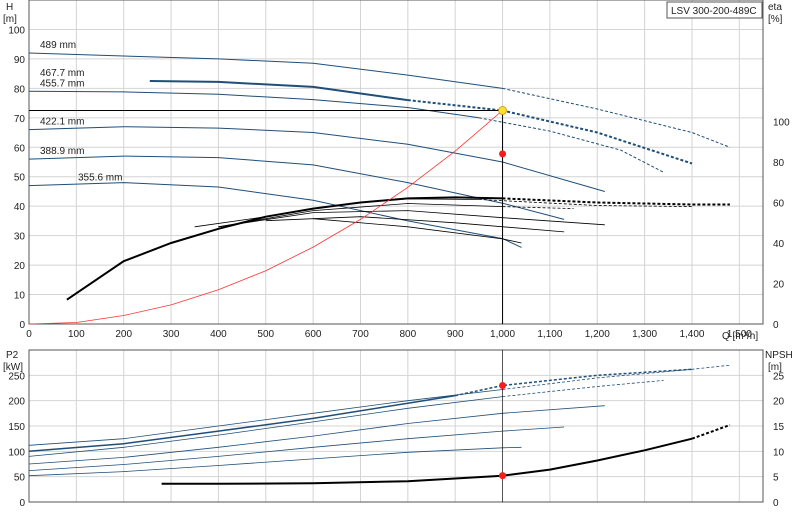 The image size is (800, 520). What do you see at coordinates (22, 325) in the screenshot?
I see `y-tick-label: 0` at bounding box center [22, 325].